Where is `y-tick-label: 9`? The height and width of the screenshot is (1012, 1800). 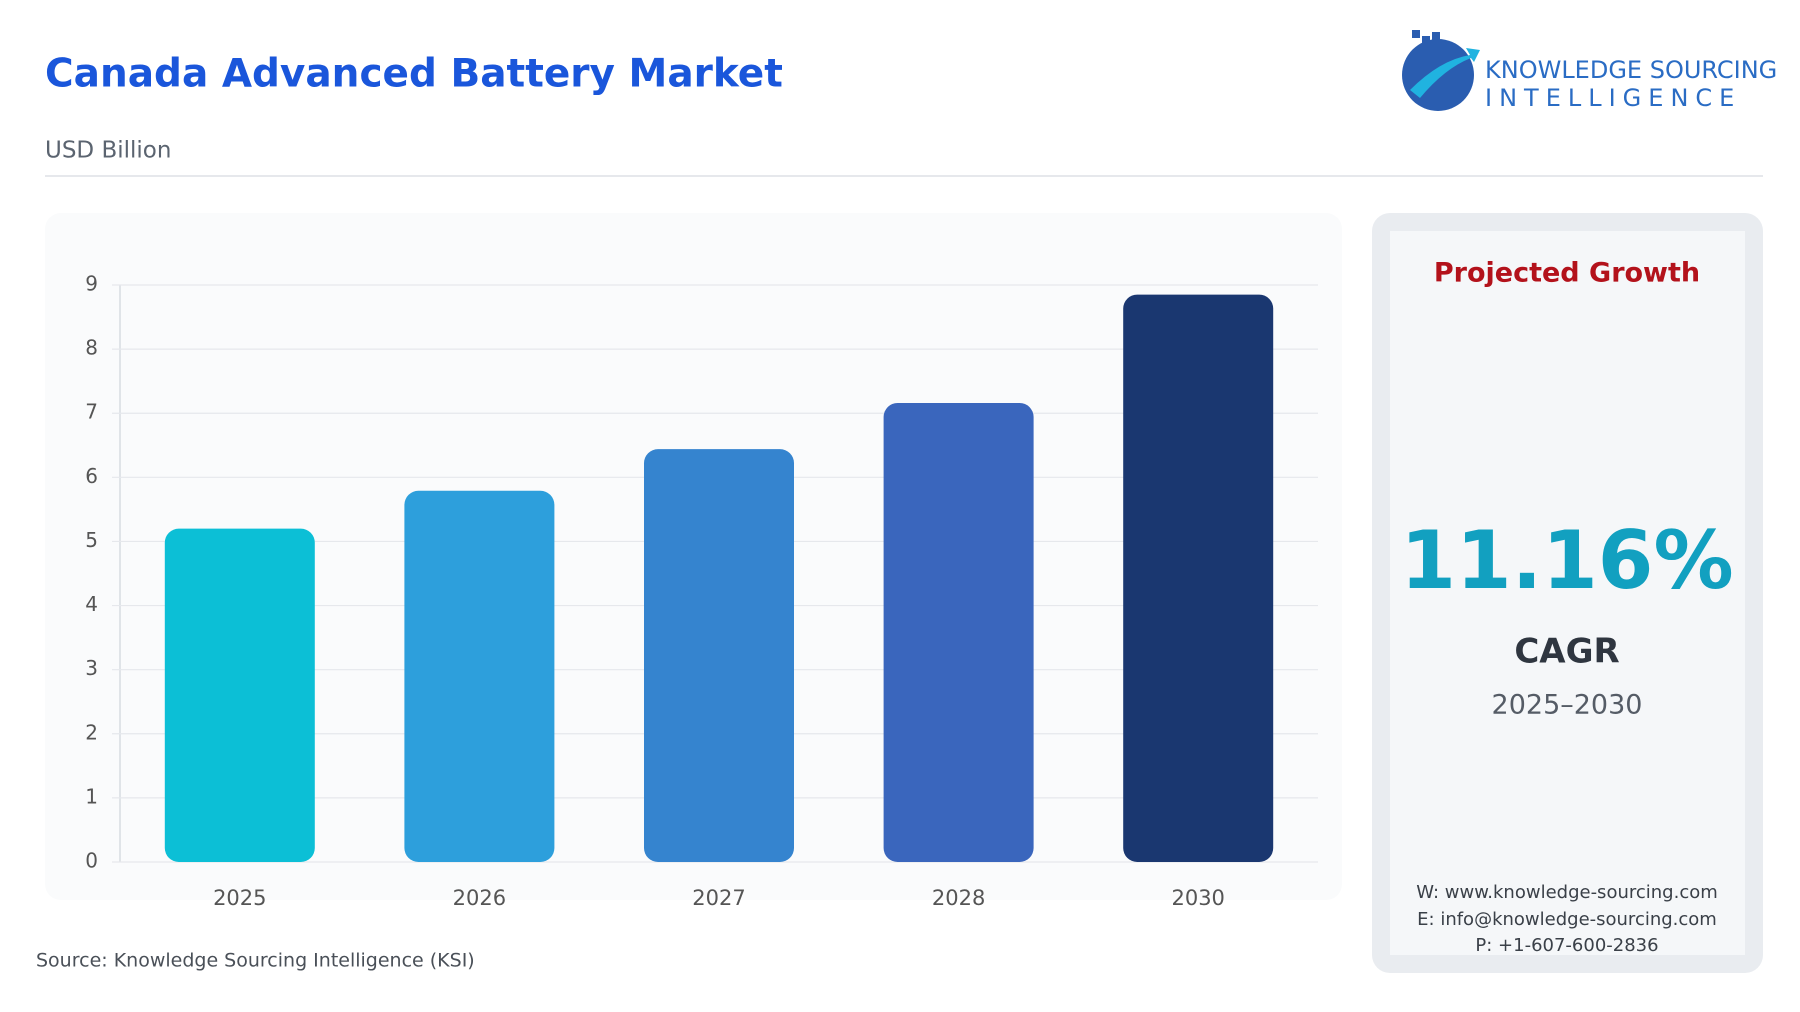
y-tick-label: 9 is located at coordinates (91, 284).